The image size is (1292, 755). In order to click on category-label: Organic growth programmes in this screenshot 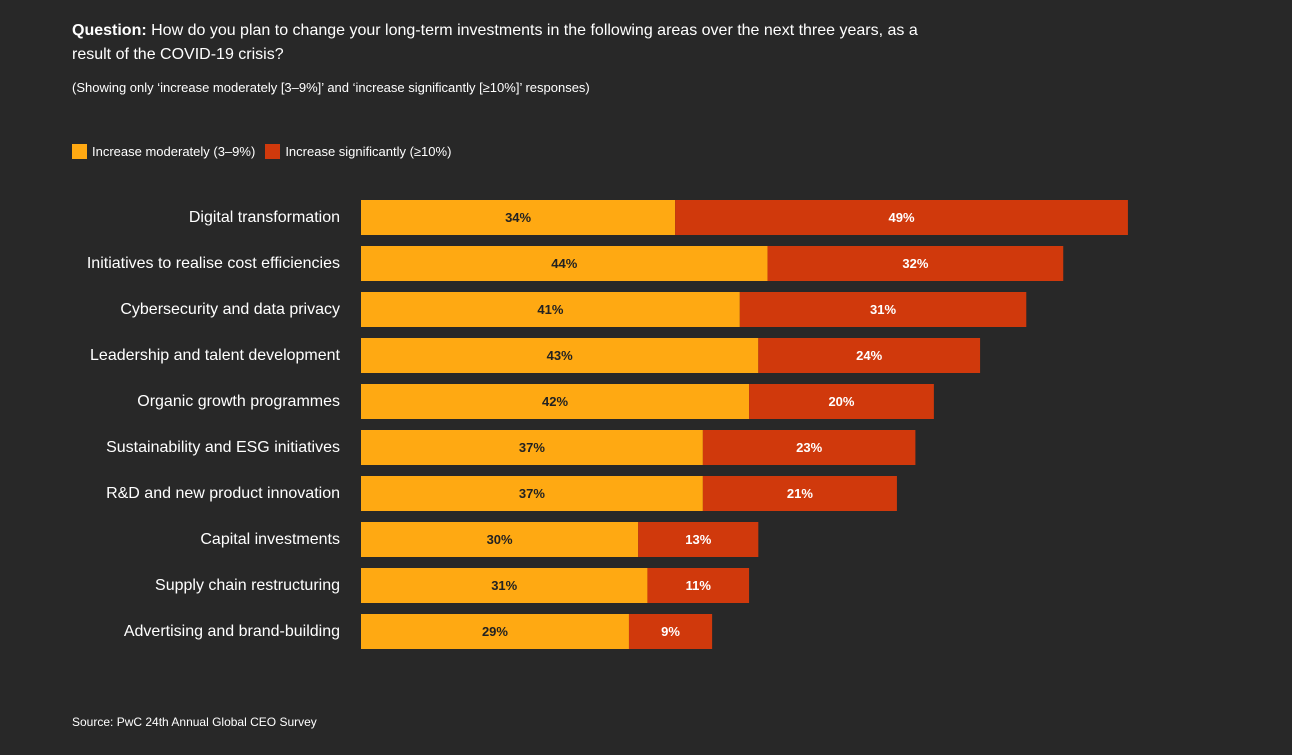, I will do `click(238, 401)`.